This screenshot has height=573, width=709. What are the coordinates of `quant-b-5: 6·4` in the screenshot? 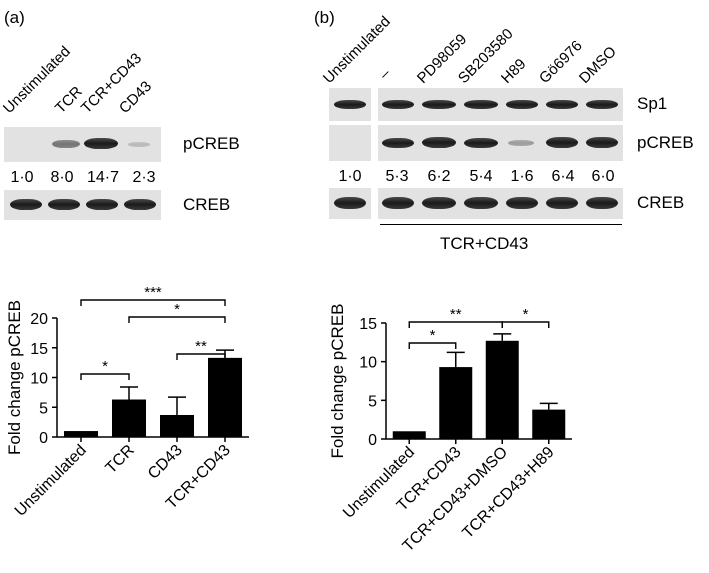 It's located at (563, 176).